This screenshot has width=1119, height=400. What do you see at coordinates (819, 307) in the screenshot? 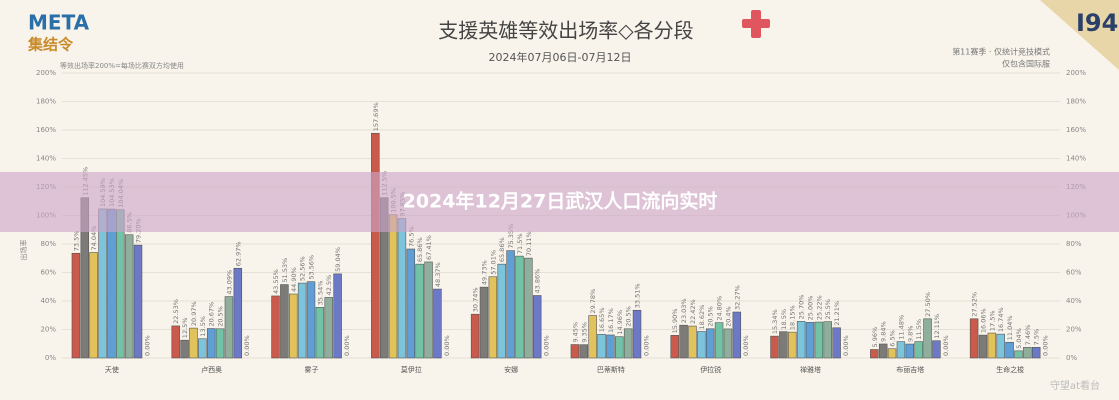
I see `value-label: 25.22%` at bounding box center [819, 307].